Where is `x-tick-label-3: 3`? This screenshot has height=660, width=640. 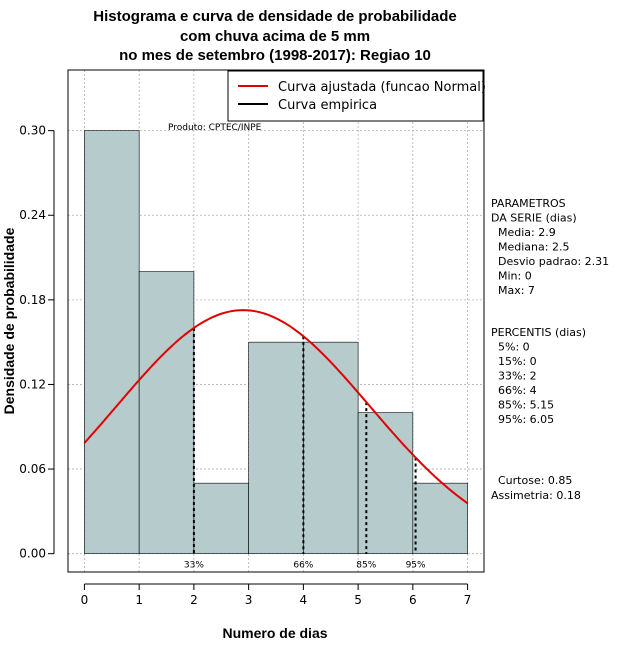 x-tick-label-3: 3 is located at coordinates (249, 600).